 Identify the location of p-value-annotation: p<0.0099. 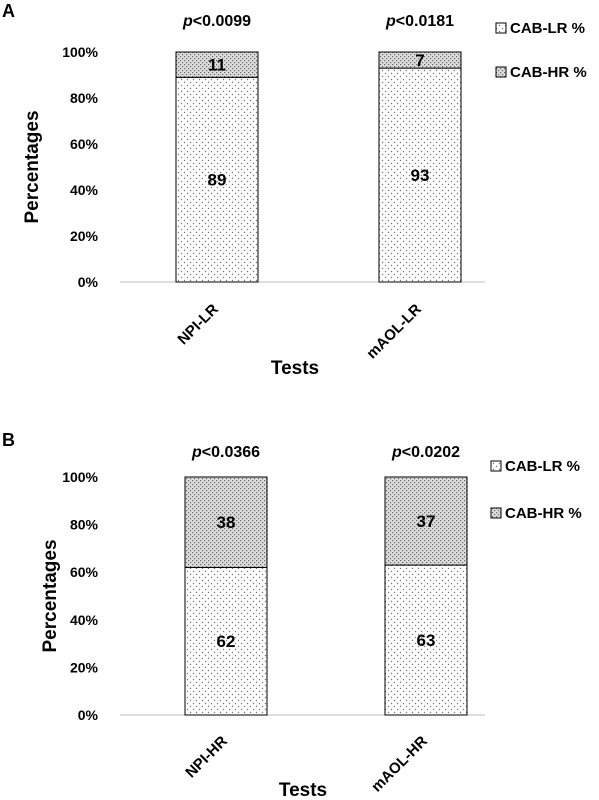
(216, 21).